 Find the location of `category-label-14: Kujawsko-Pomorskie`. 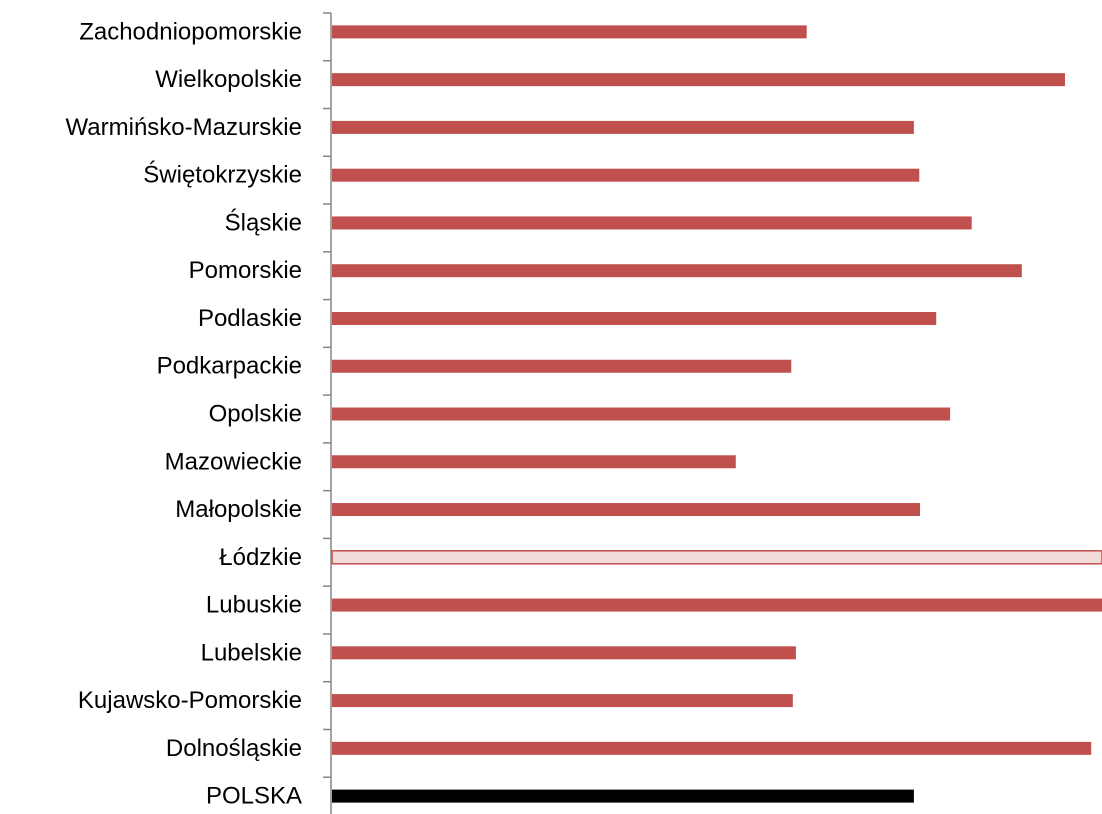

category-label-14: Kujawsko-Pomorskie is located at coordinates (190, 700).